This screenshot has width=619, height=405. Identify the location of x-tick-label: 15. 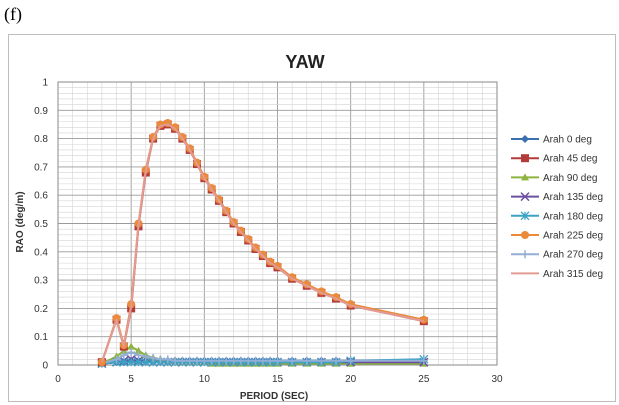
(278, 379).